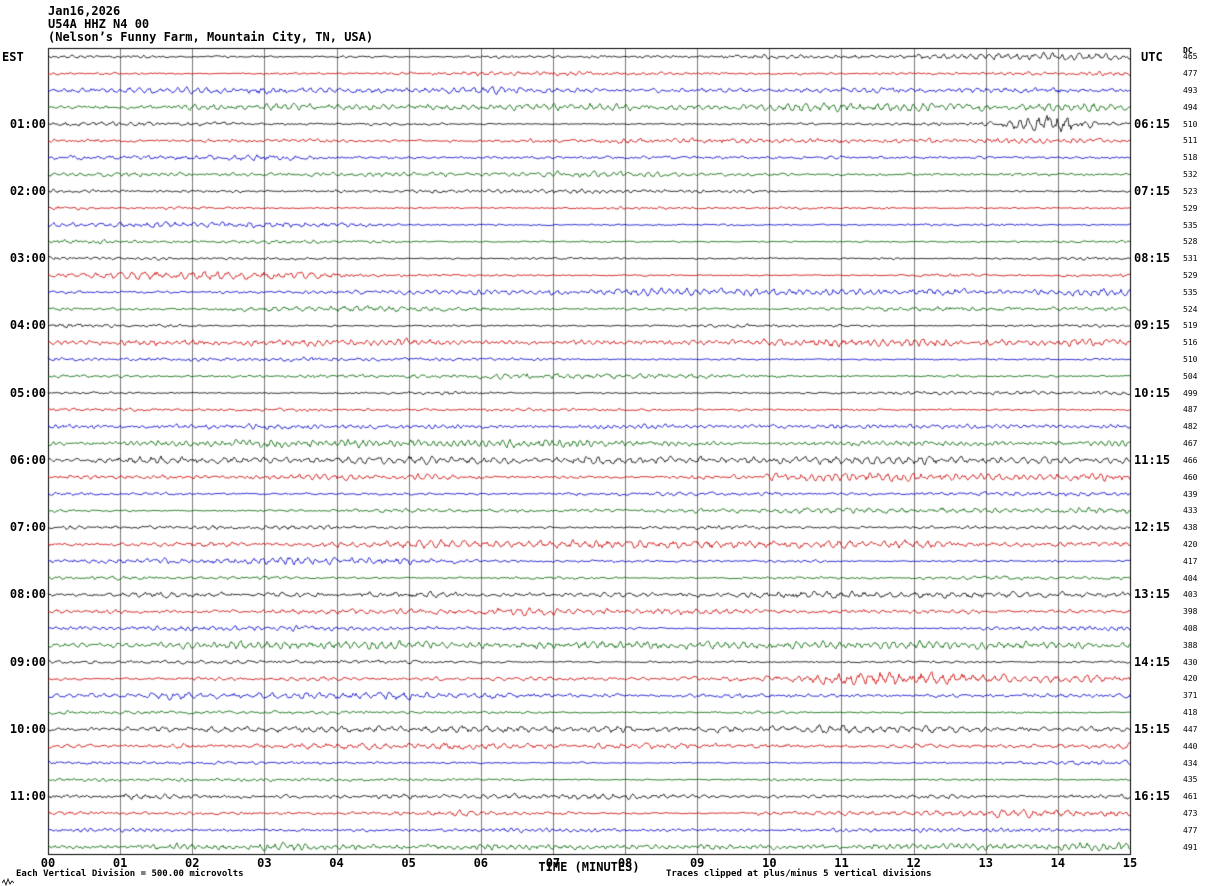 The image size is (1210, 886). I want to click on dc-offset-value: 371, so click(1190, 696).